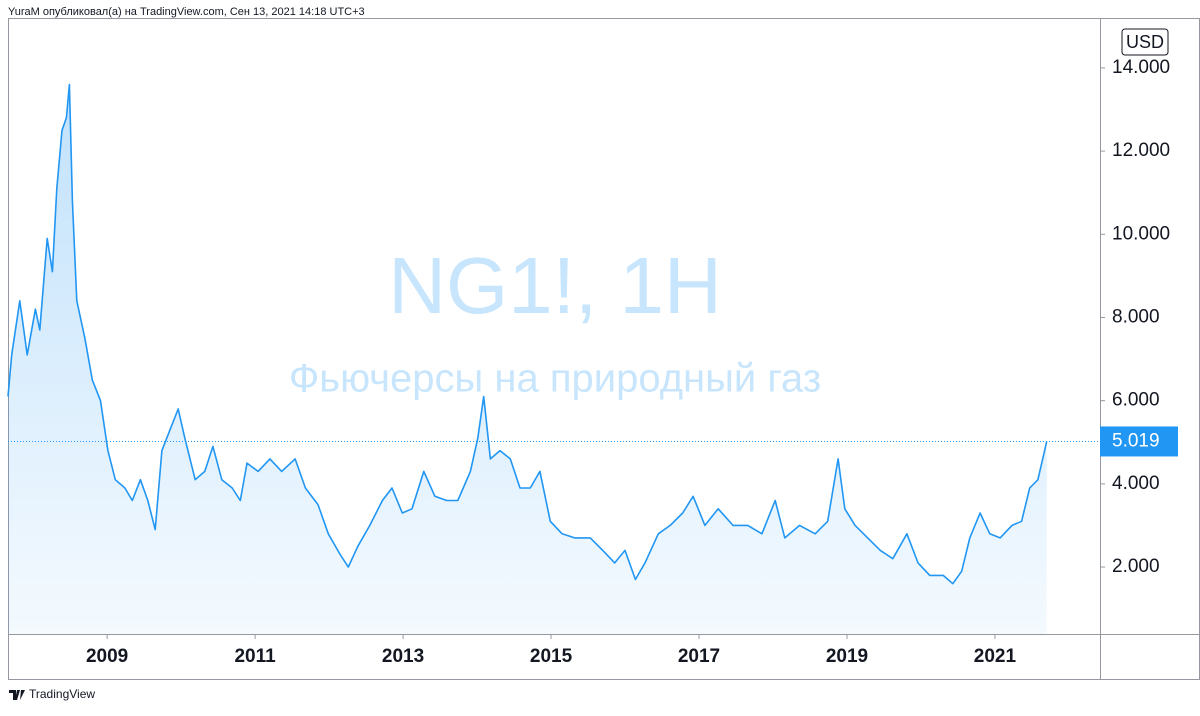 This screenshot has height=716, width=1200. What do you see at coordinates (1136, 400) in the screenshot?
I see `y-tick-label: 6.000` at bounding box center [1136, 400].